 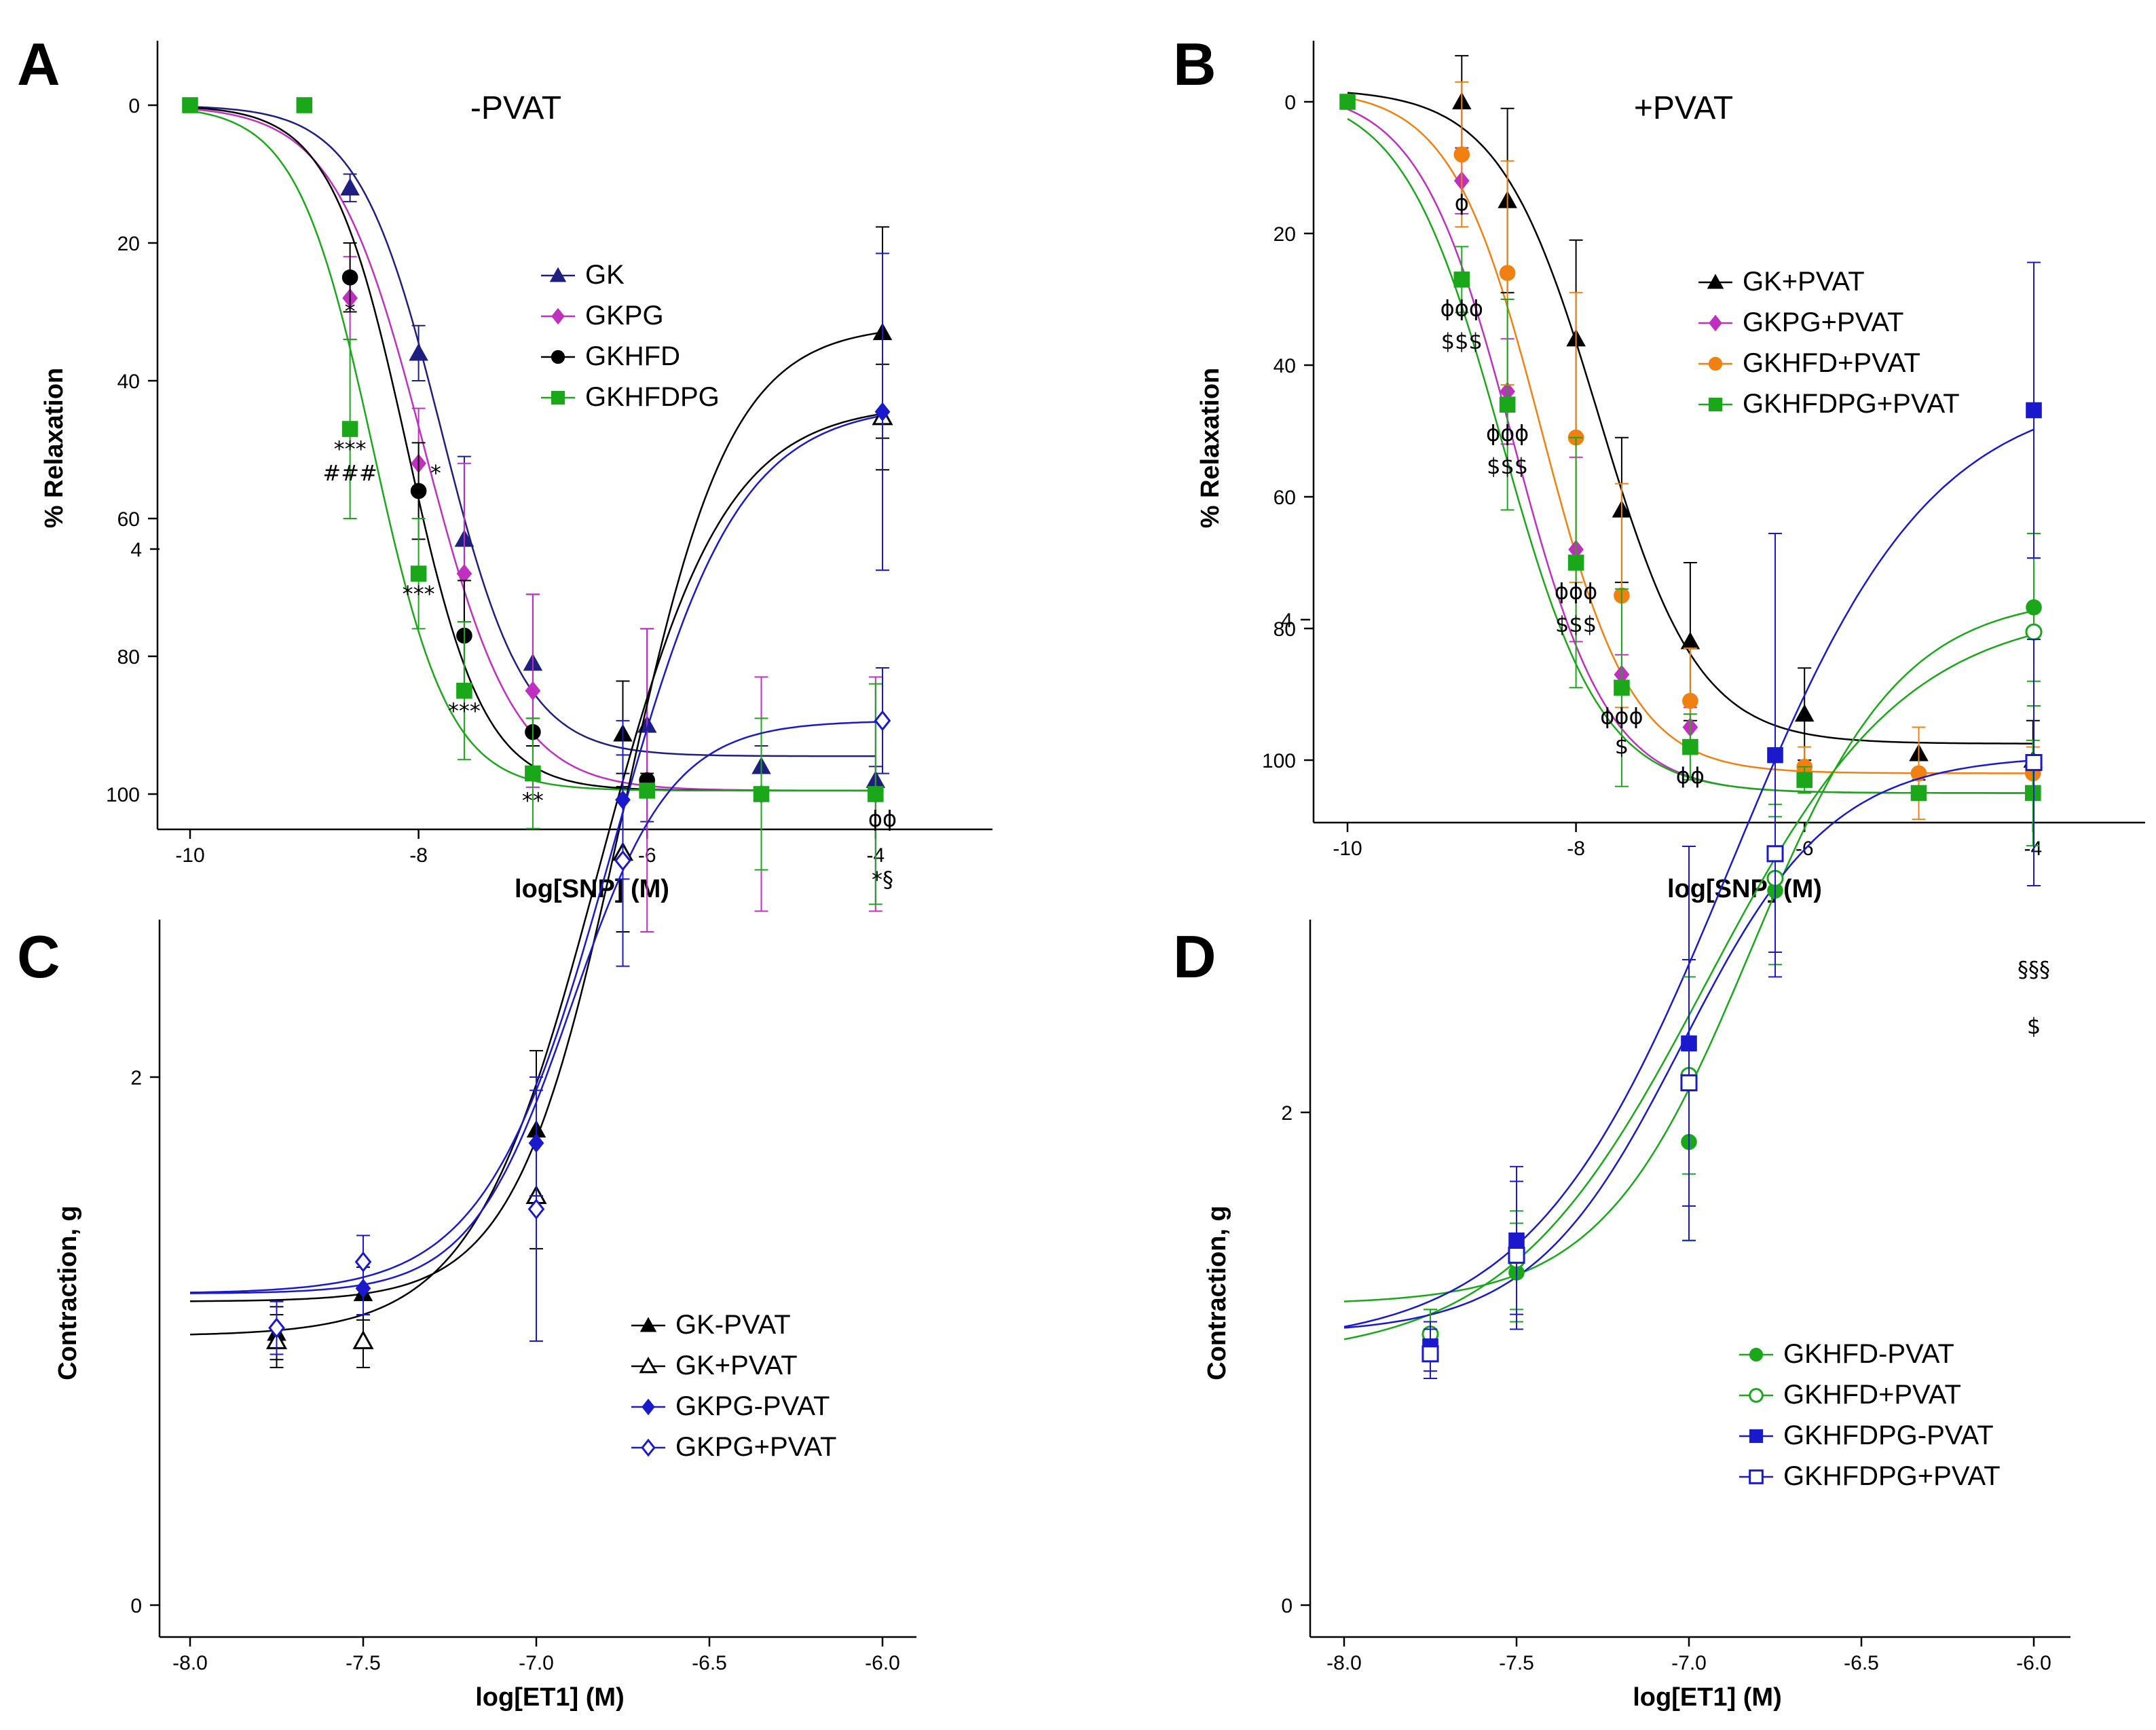 What do you see at coordinates (882, 1663) in the screenshot?
I see `x-tick-label: -6.0` at bounding box center [882, 1663].